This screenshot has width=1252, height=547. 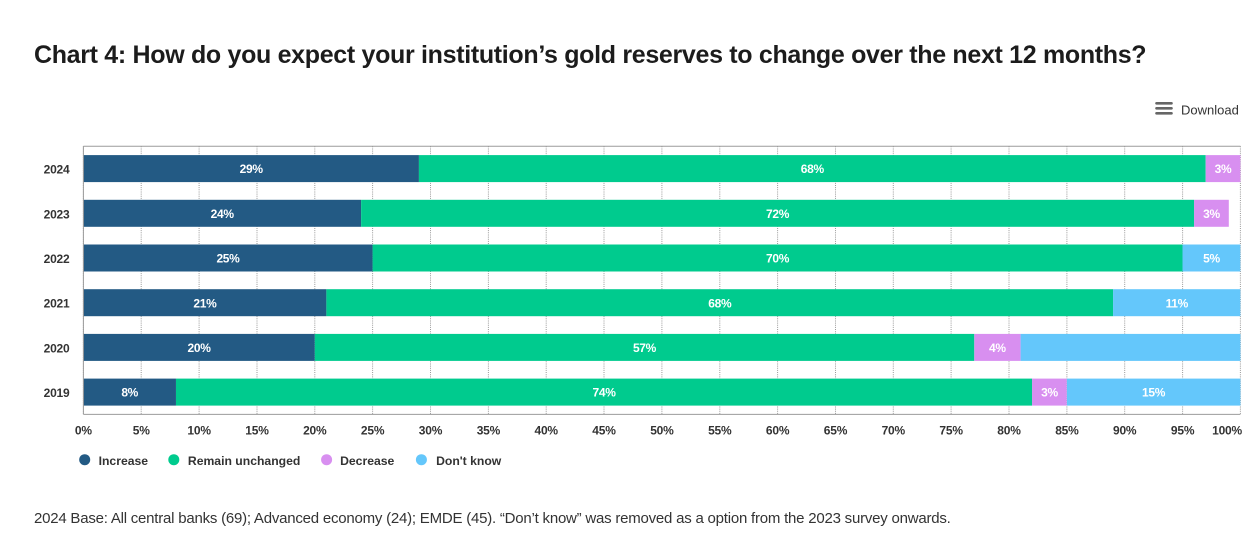 I want to click on svg-text: 50%, so click(x=662, y=431).